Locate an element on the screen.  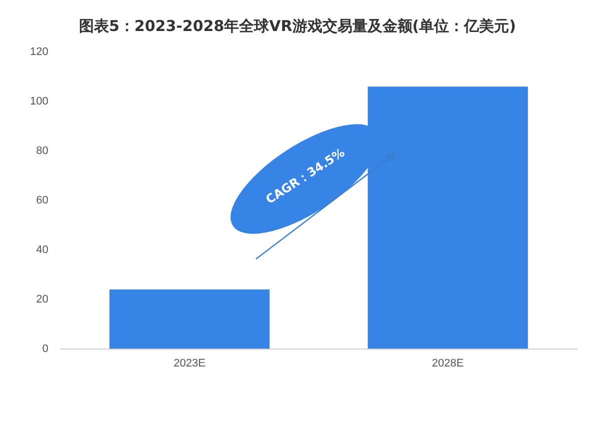
y-tick-label: 60 is located at coordinates (42, 200).